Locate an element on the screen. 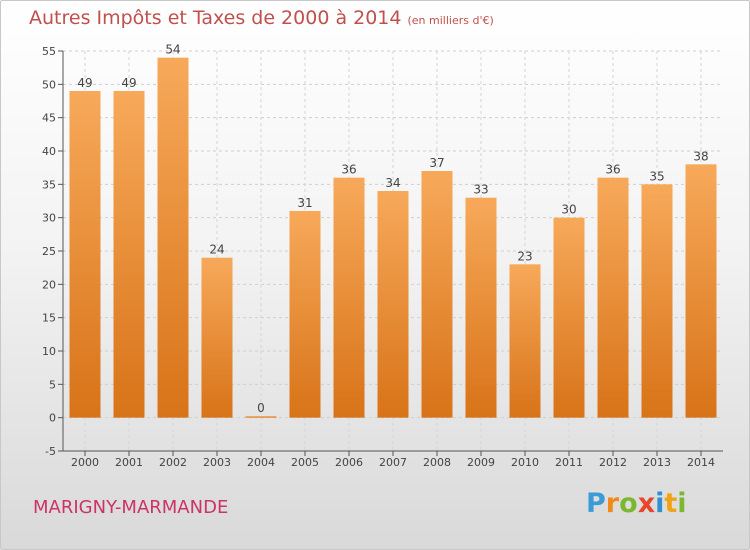  x-tick-label: 2004 is located at coordinates (261, 462).